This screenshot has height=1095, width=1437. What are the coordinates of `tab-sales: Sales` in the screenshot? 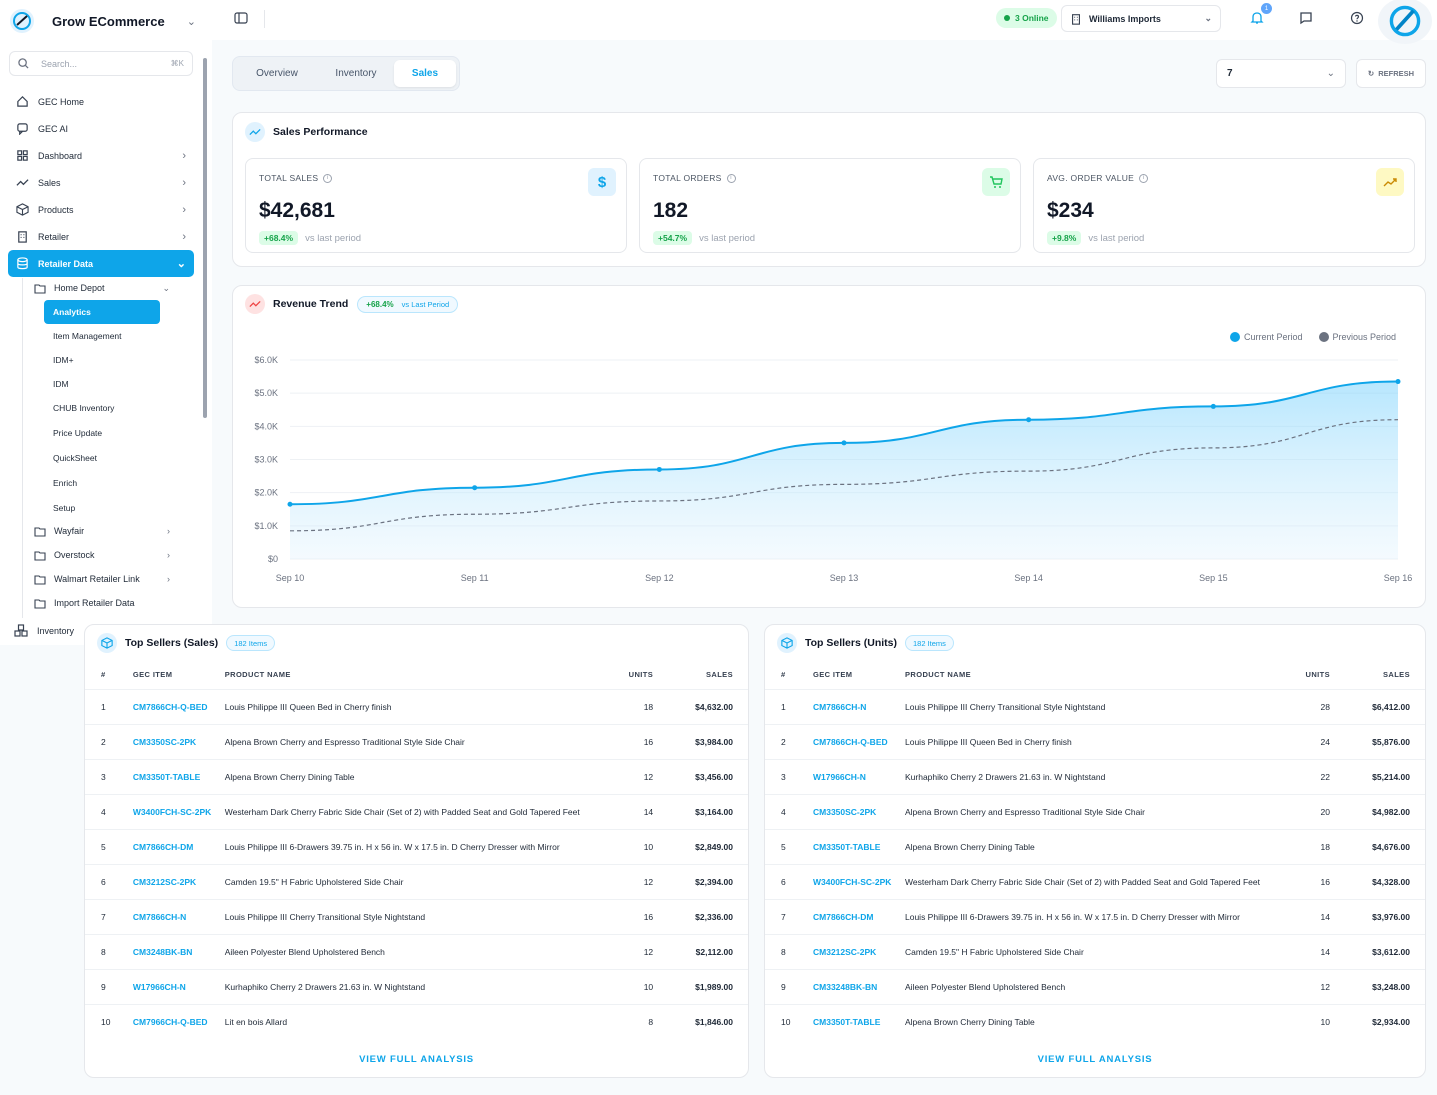 It's located at (425, 73).